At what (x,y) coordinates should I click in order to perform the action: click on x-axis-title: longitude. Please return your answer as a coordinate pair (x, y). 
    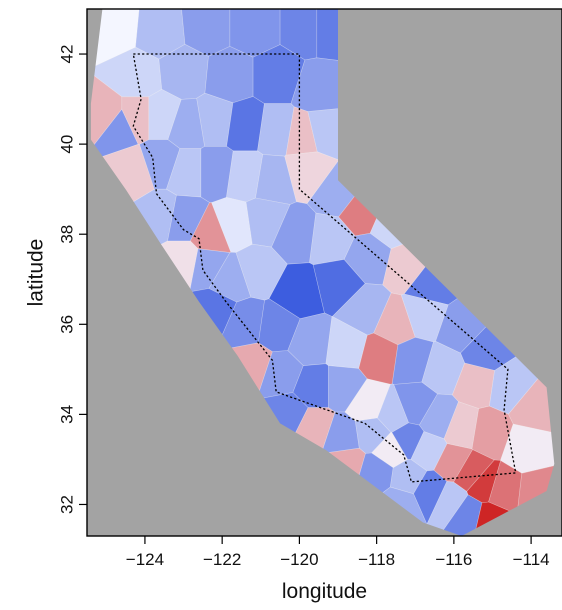
    Looking at the image, I should click on (324, 591).